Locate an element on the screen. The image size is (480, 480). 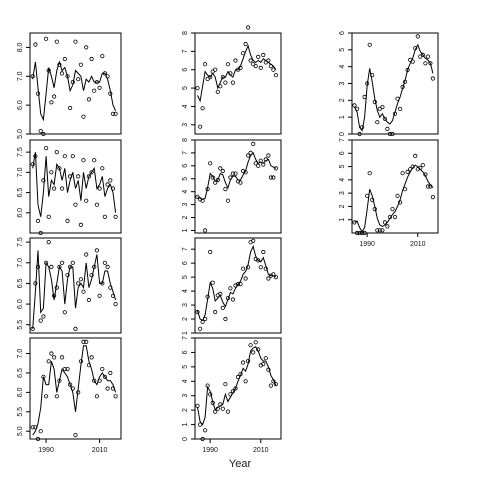
y-tick-label: 7.0 is located at coordinates (20, 263).